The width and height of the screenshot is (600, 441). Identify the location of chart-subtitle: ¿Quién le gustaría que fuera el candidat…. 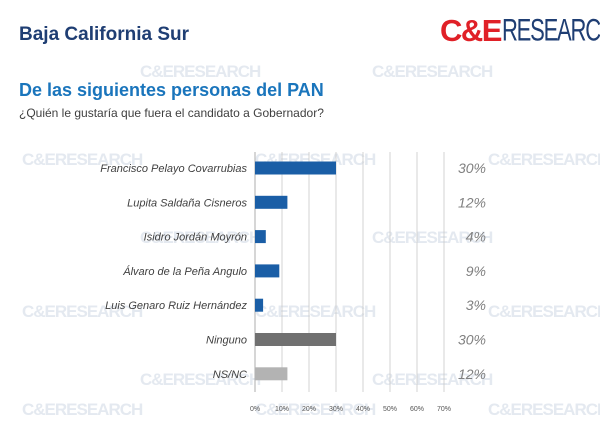
(171, 113).